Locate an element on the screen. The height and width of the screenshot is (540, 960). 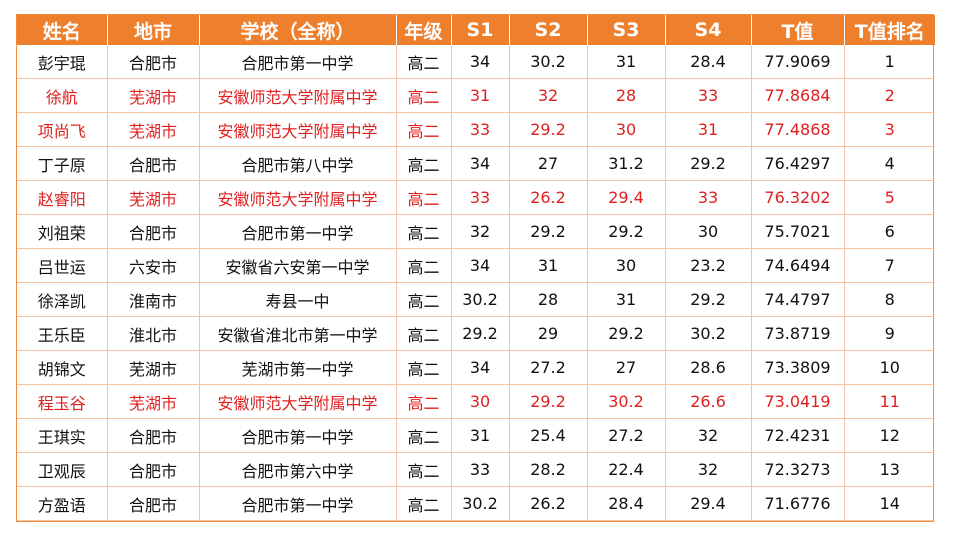
header-s4: S4 is located at coordinates (708, 30).